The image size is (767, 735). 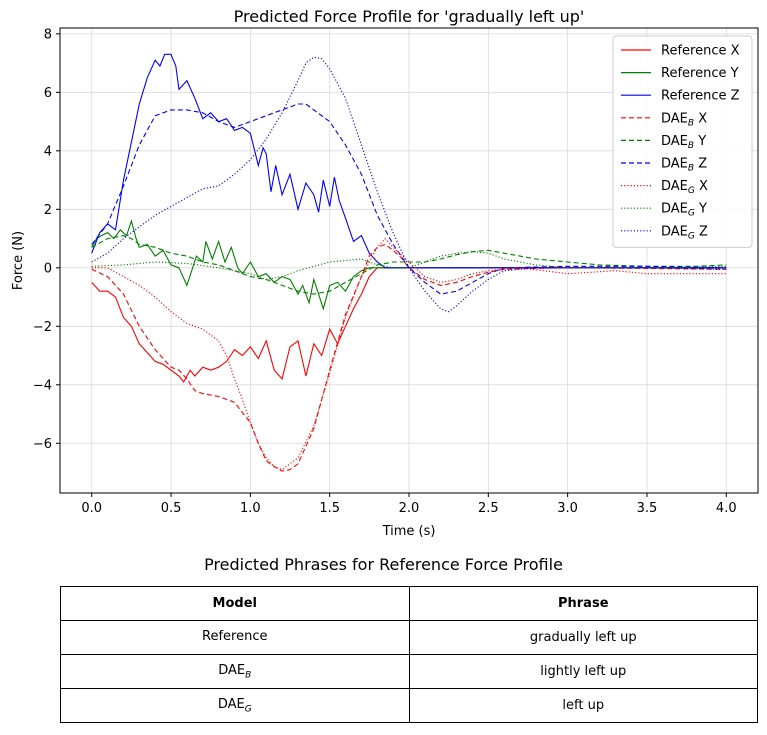 I want to click on model-cell: Reference, so click(x=235, y=637).